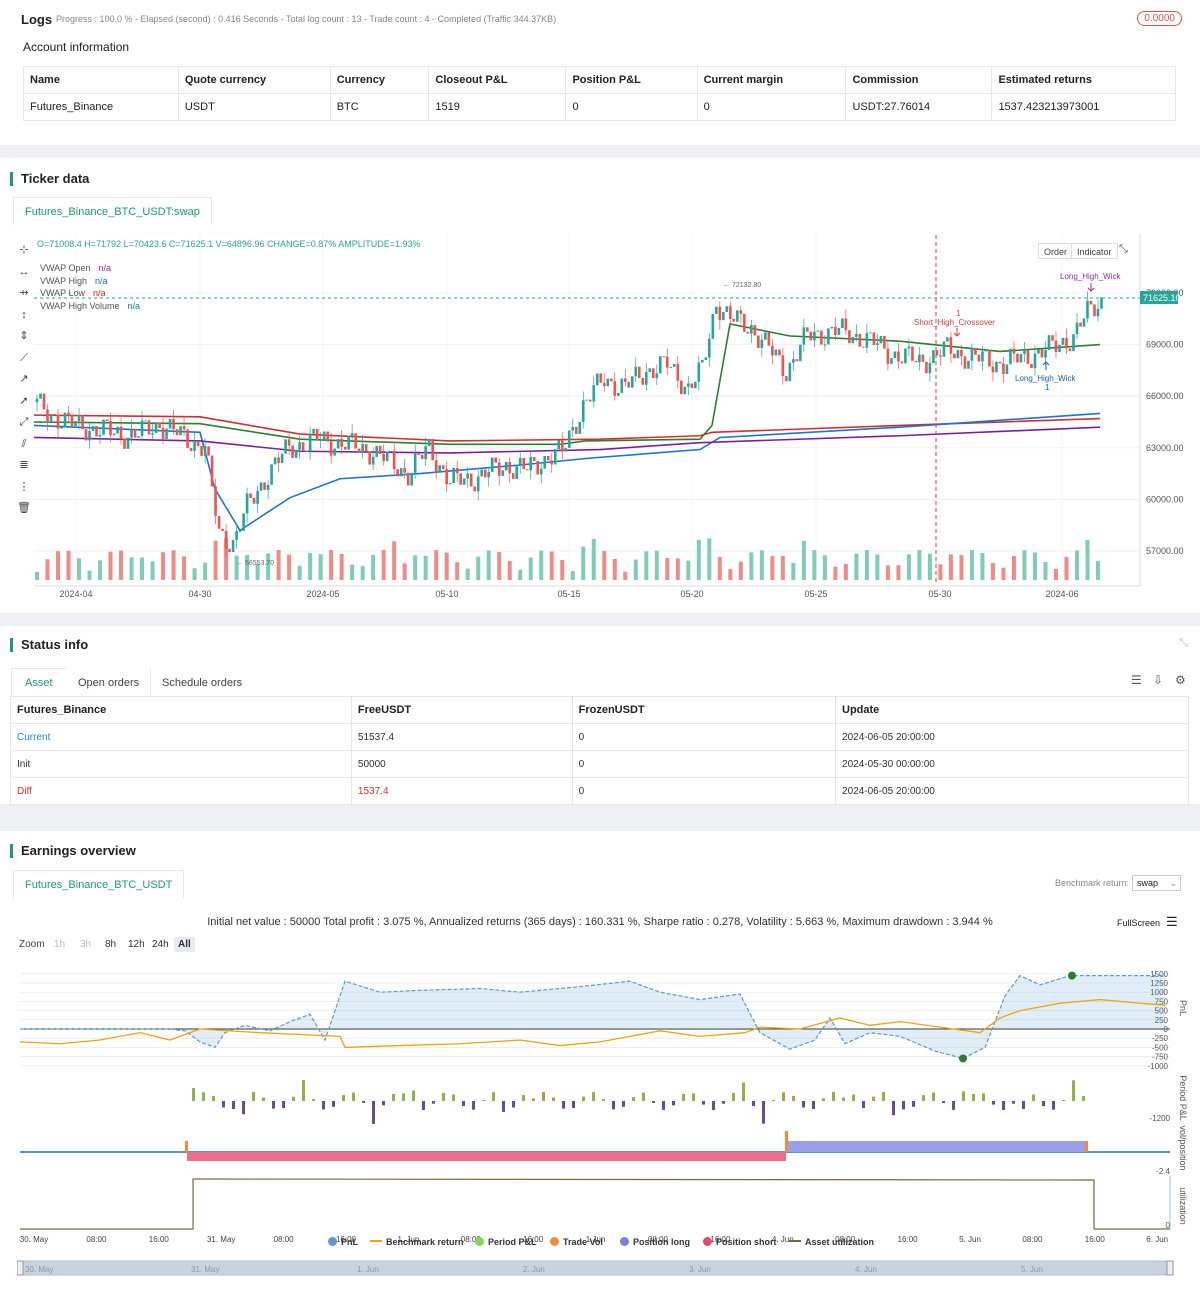 The image size is (1200, 1295). What do you see at coordinates (86, 944) in the screenshot?
I see `zoom-option-3h: 3h` at bounding box center [86, 944].